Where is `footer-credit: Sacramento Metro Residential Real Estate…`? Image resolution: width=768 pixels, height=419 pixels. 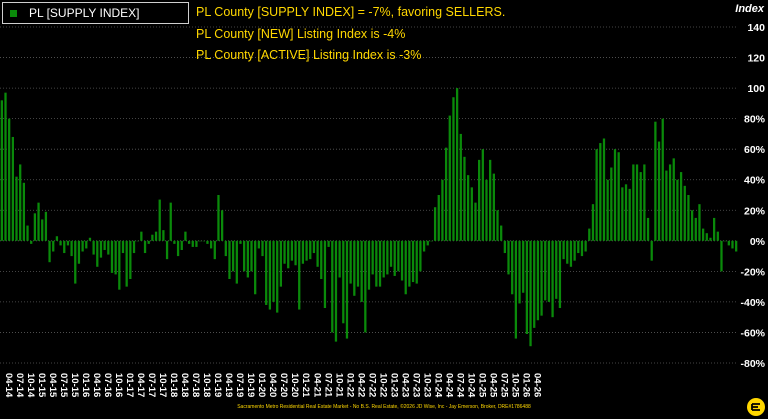 footer-credit: Sacramento Metro Residential Real Estate… is located at coordinates (384, 407).